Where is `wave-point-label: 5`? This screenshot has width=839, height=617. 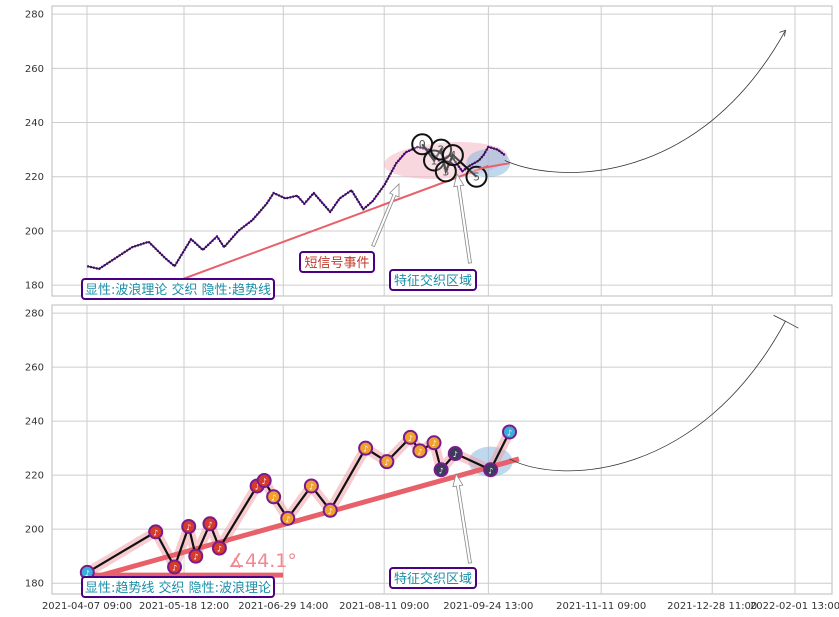
wave-point-label: 5 is located at coordinates (476, 177).